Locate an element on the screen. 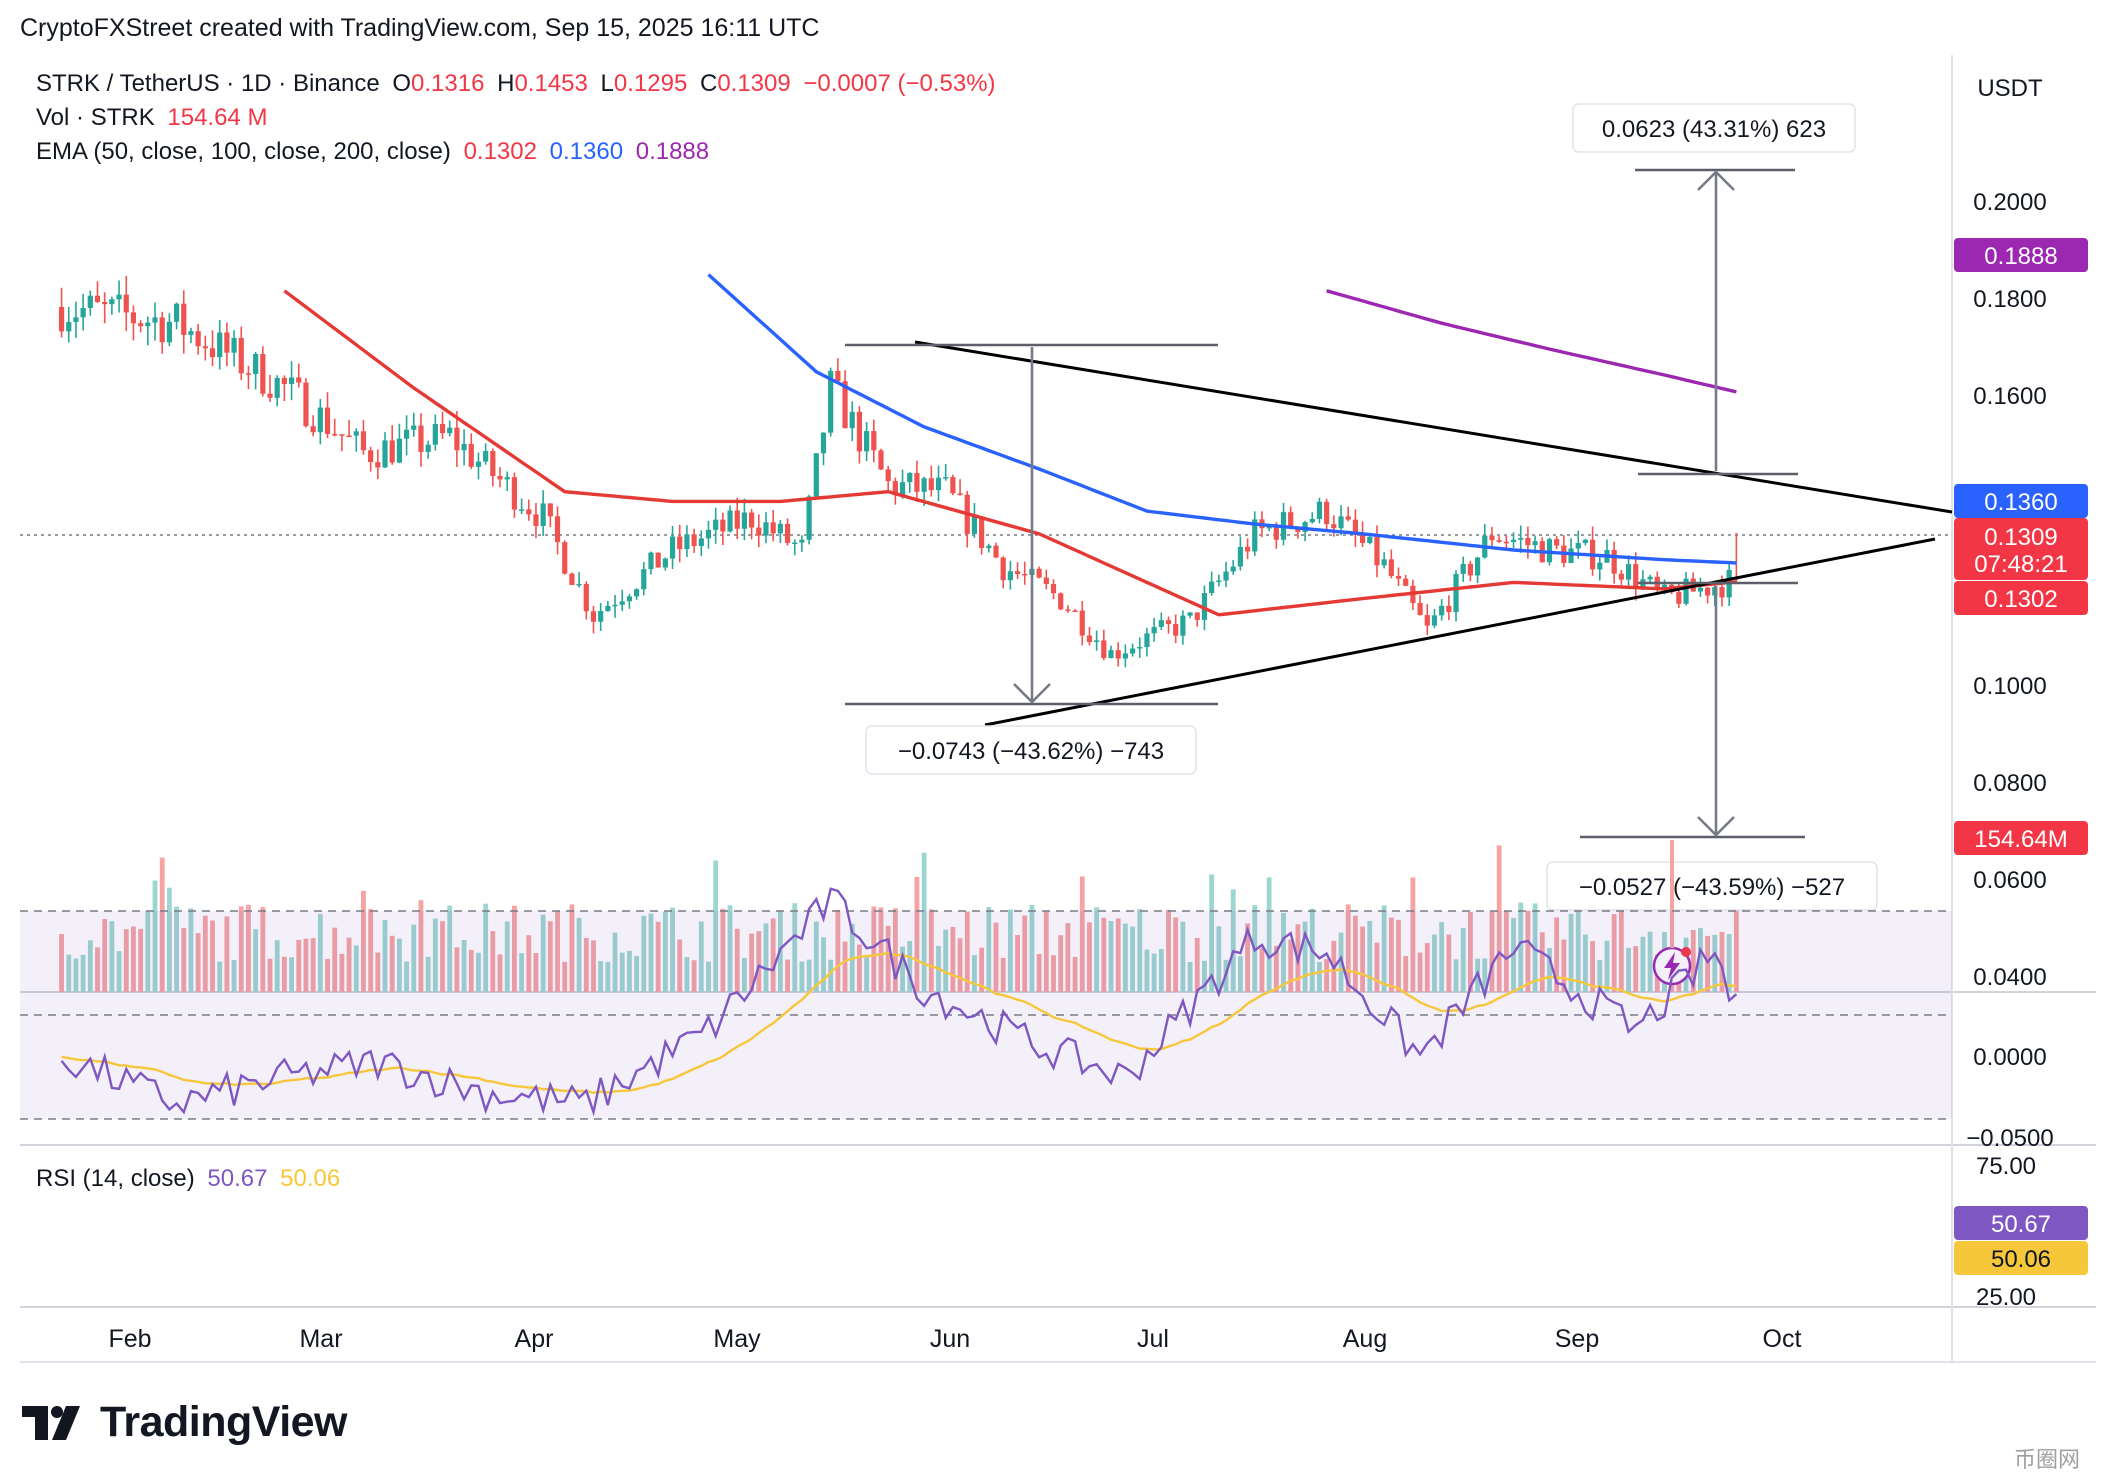 The width and height of the screenshot is (2116, 1484). low-value: 0.1295 is located at coordinates (650, 83).